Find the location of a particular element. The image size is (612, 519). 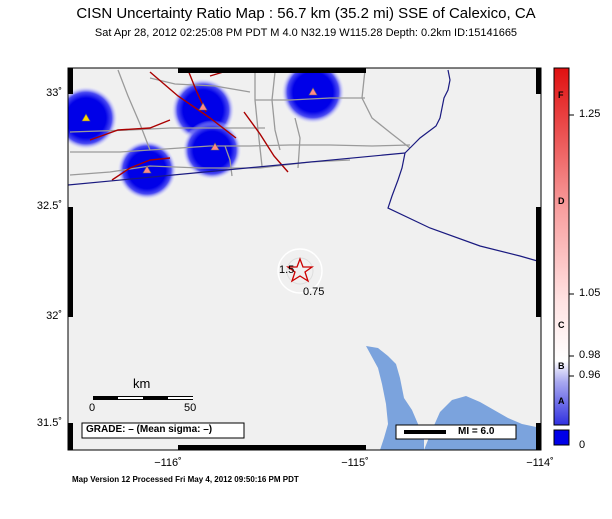

contour-label: 1.5 is located at coordinates (287, 270).